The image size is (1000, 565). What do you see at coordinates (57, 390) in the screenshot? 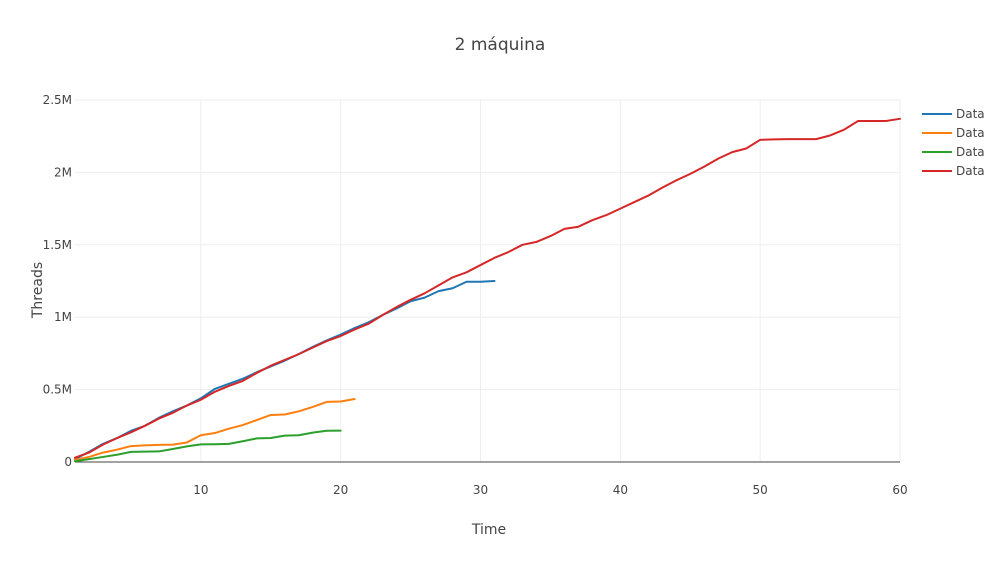
I see `y-tick-label: 0.5M` at bounding box center [57, 390].